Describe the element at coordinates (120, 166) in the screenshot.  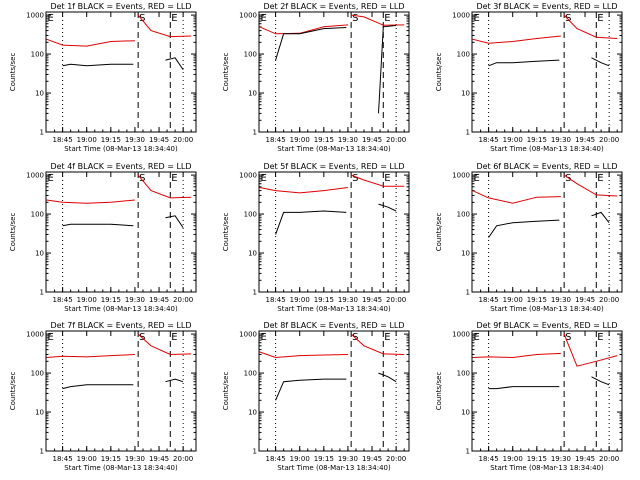
I see `panel-title: Det 4f BLACK = Events, RED = LLD` at that location.